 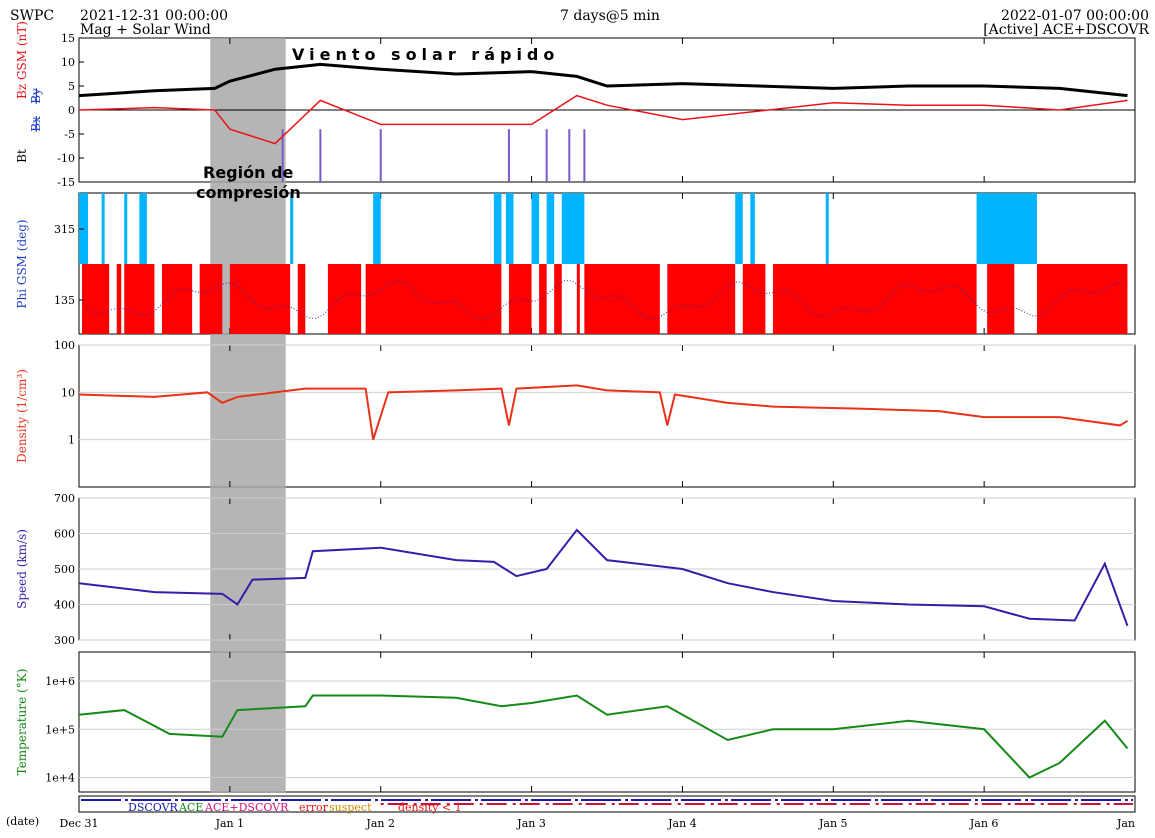 I want to click on legend-density-low: density < 1, so click(x=430, y=807).